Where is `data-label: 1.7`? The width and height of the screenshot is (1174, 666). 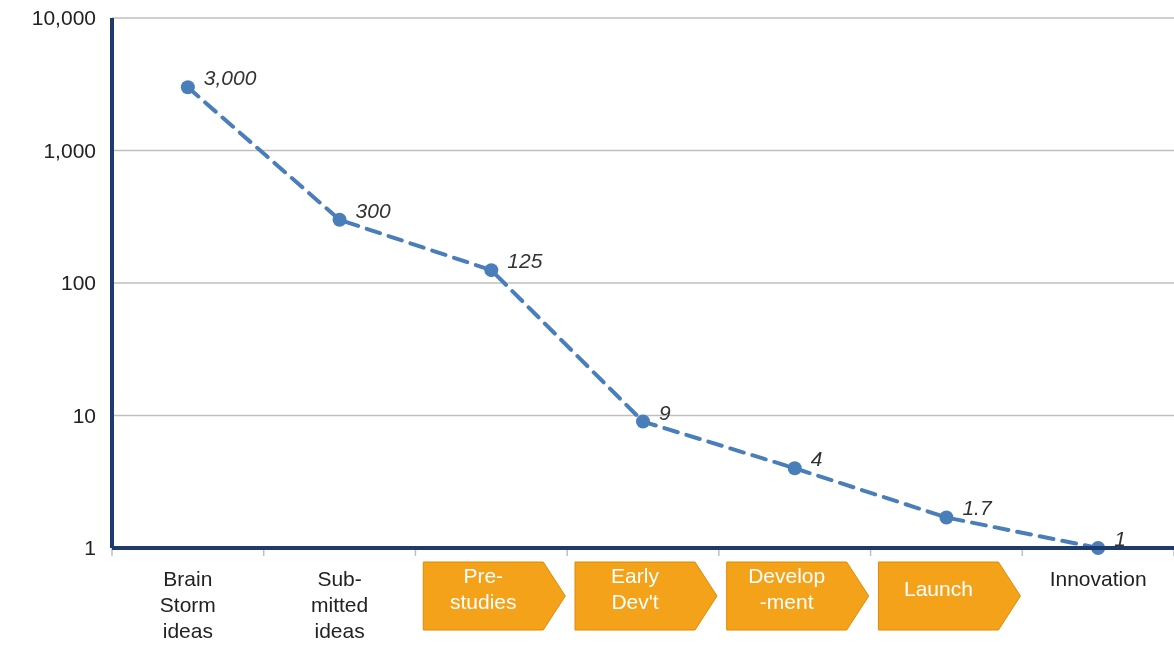
data-label: 1.7 is located at coordinates (977, 508).